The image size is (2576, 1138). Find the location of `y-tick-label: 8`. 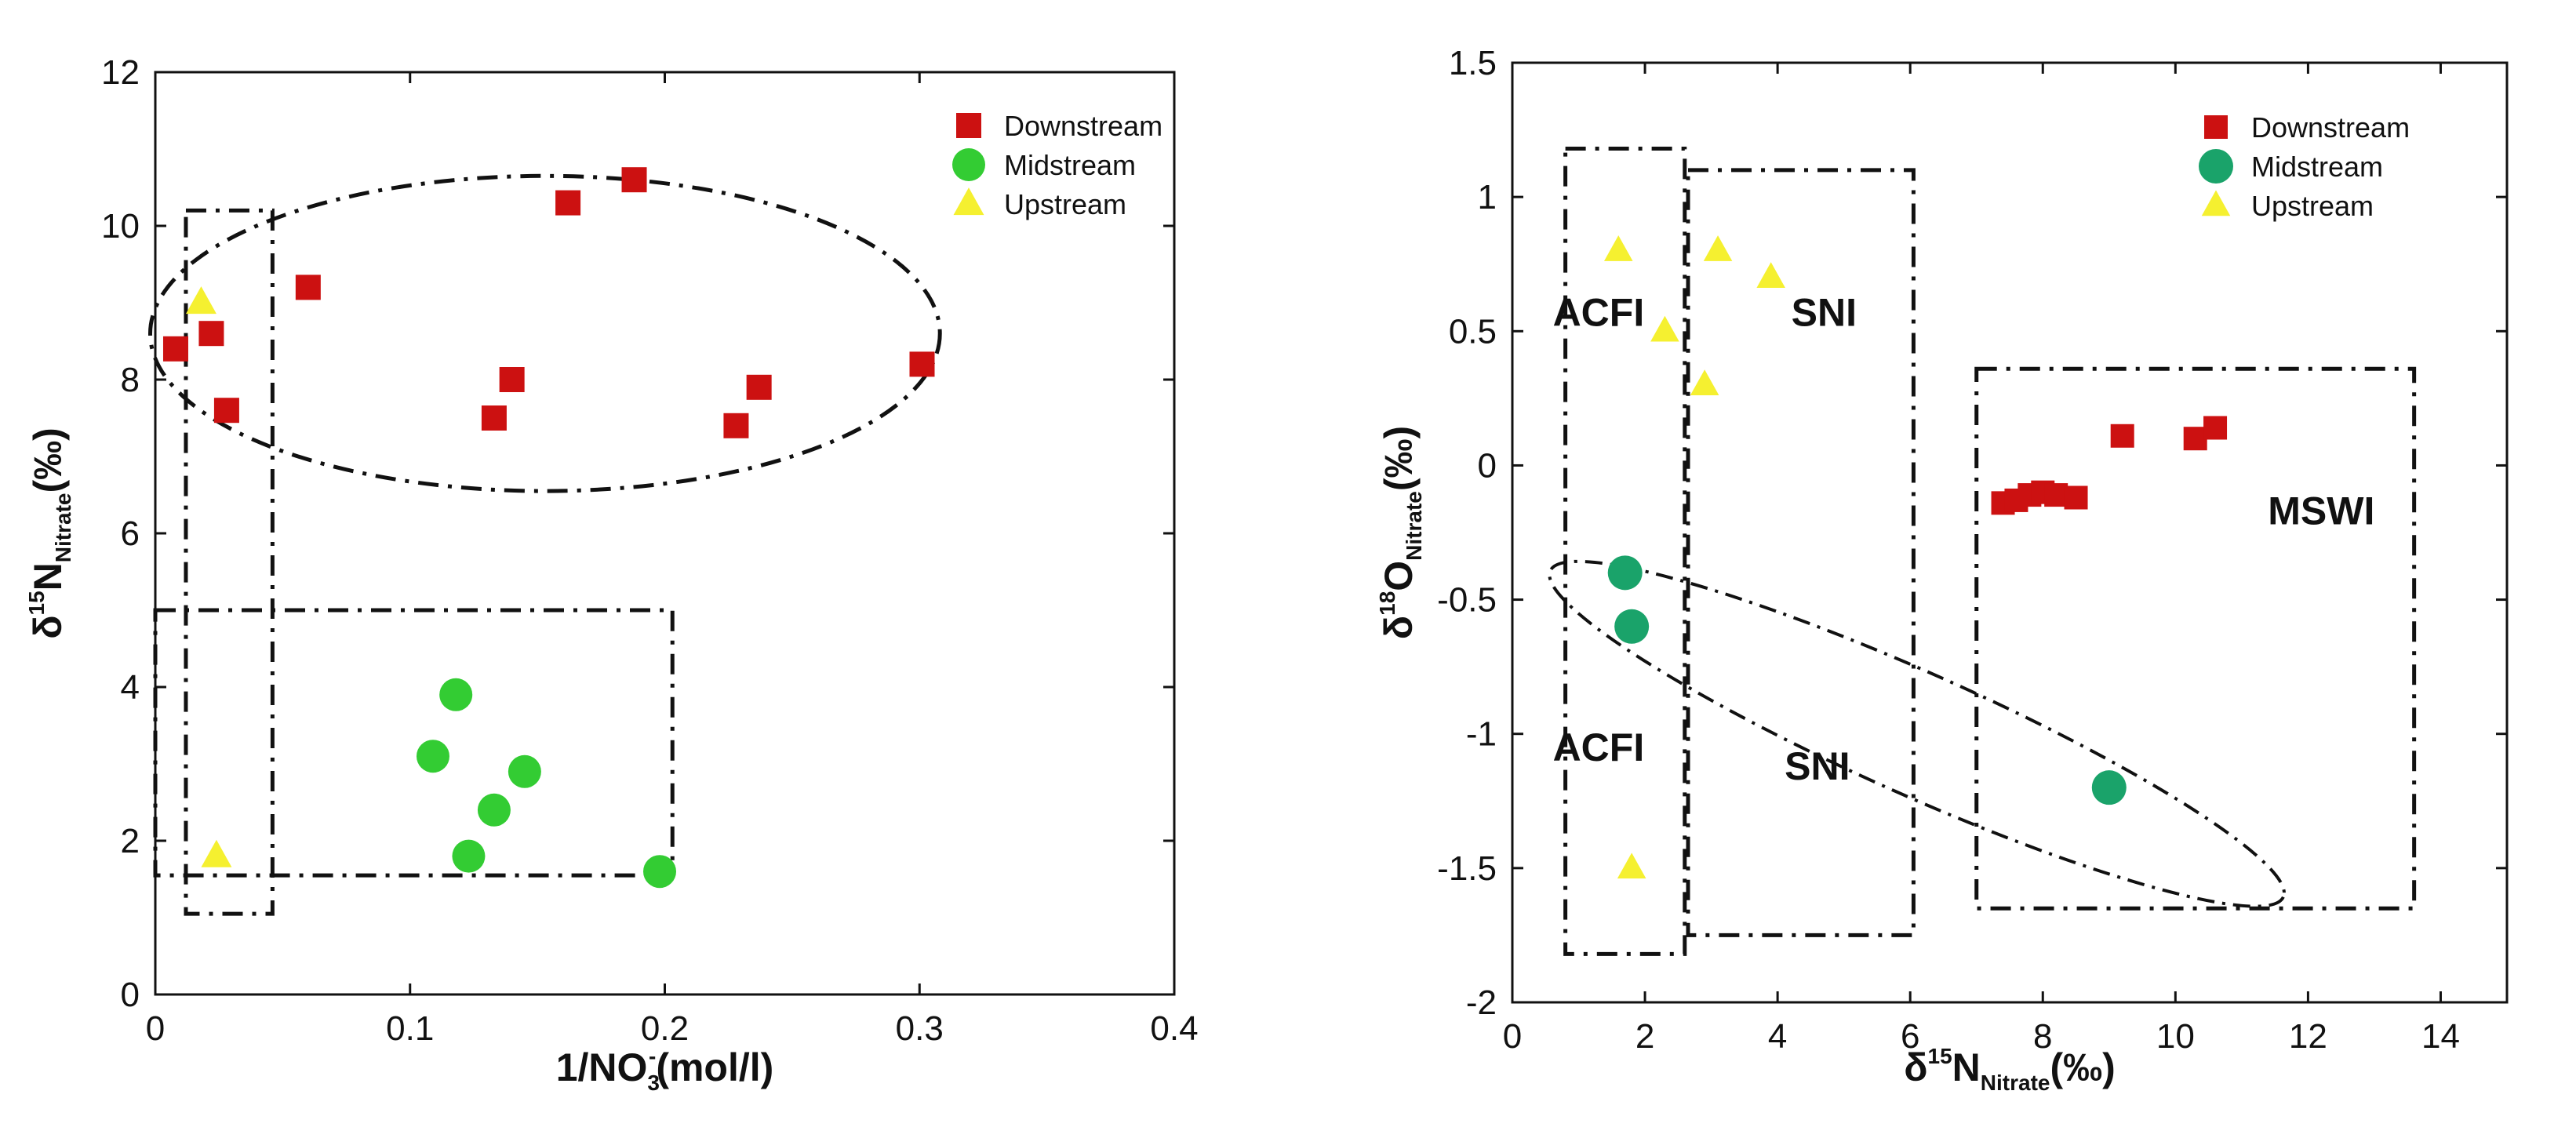

y-tick-label: 8 is located at coordinates (130, 380).